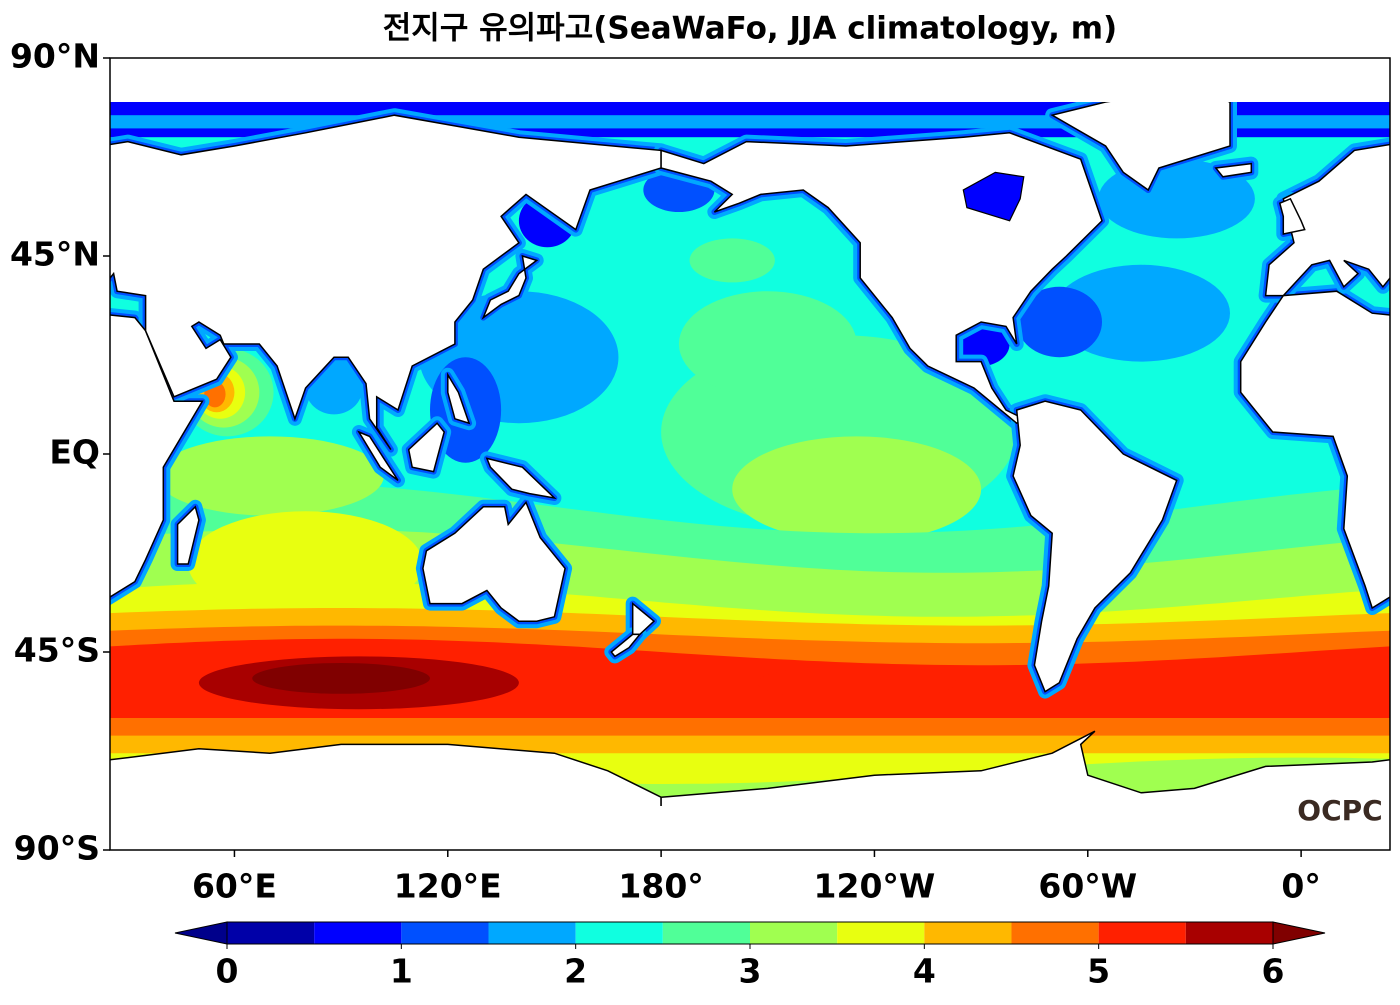 The width and height of the screenshot is (1400, 1005). Describe the element at coordinates (575, 971) in the screenshot. I see `colorbar-tick-label: 2` at that location.